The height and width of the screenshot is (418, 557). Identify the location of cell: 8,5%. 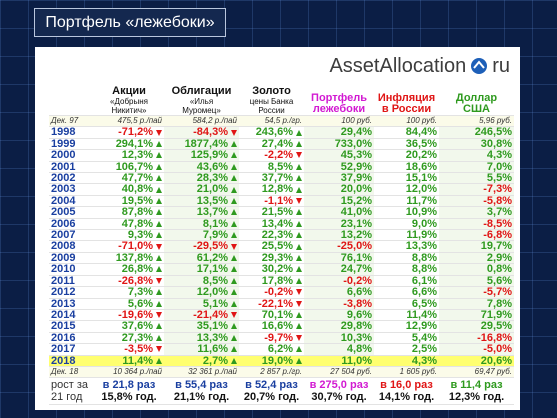
(201, 281).